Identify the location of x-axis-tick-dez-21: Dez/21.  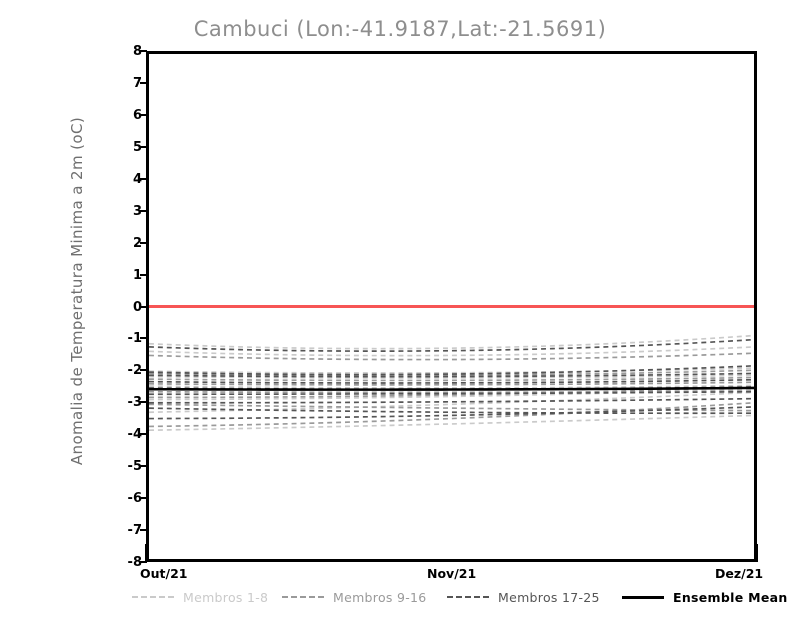
(739, 573).